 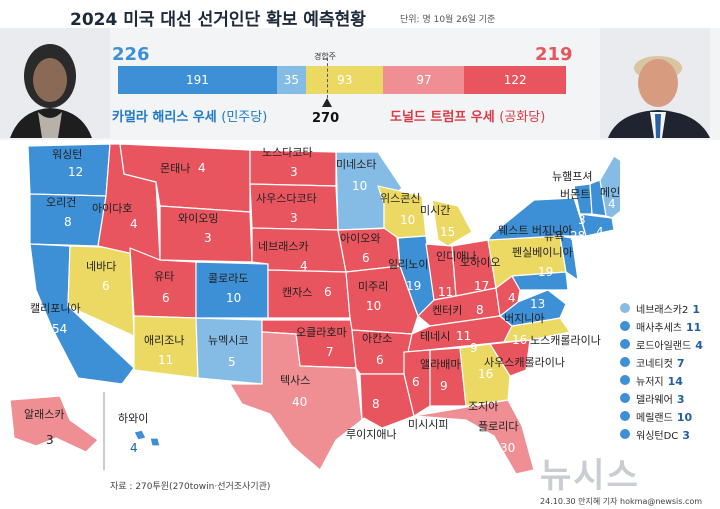 I want to click on legend-votes: 3, so click(x=680, y=399).